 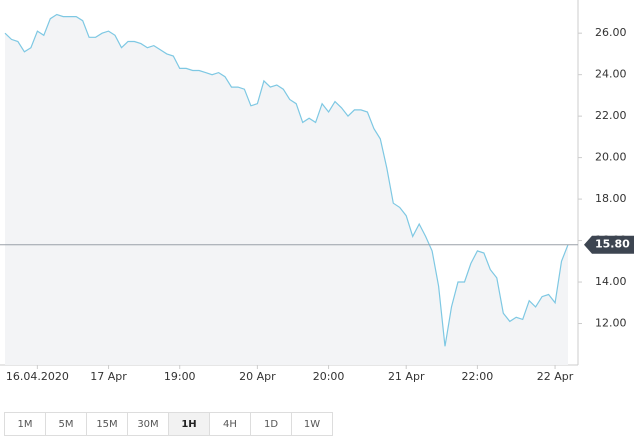 What do you see at coordinates (406, 376) in the screenshot?
I see `x-tick-label: 21 Apr` at bounding box center [406, 376].